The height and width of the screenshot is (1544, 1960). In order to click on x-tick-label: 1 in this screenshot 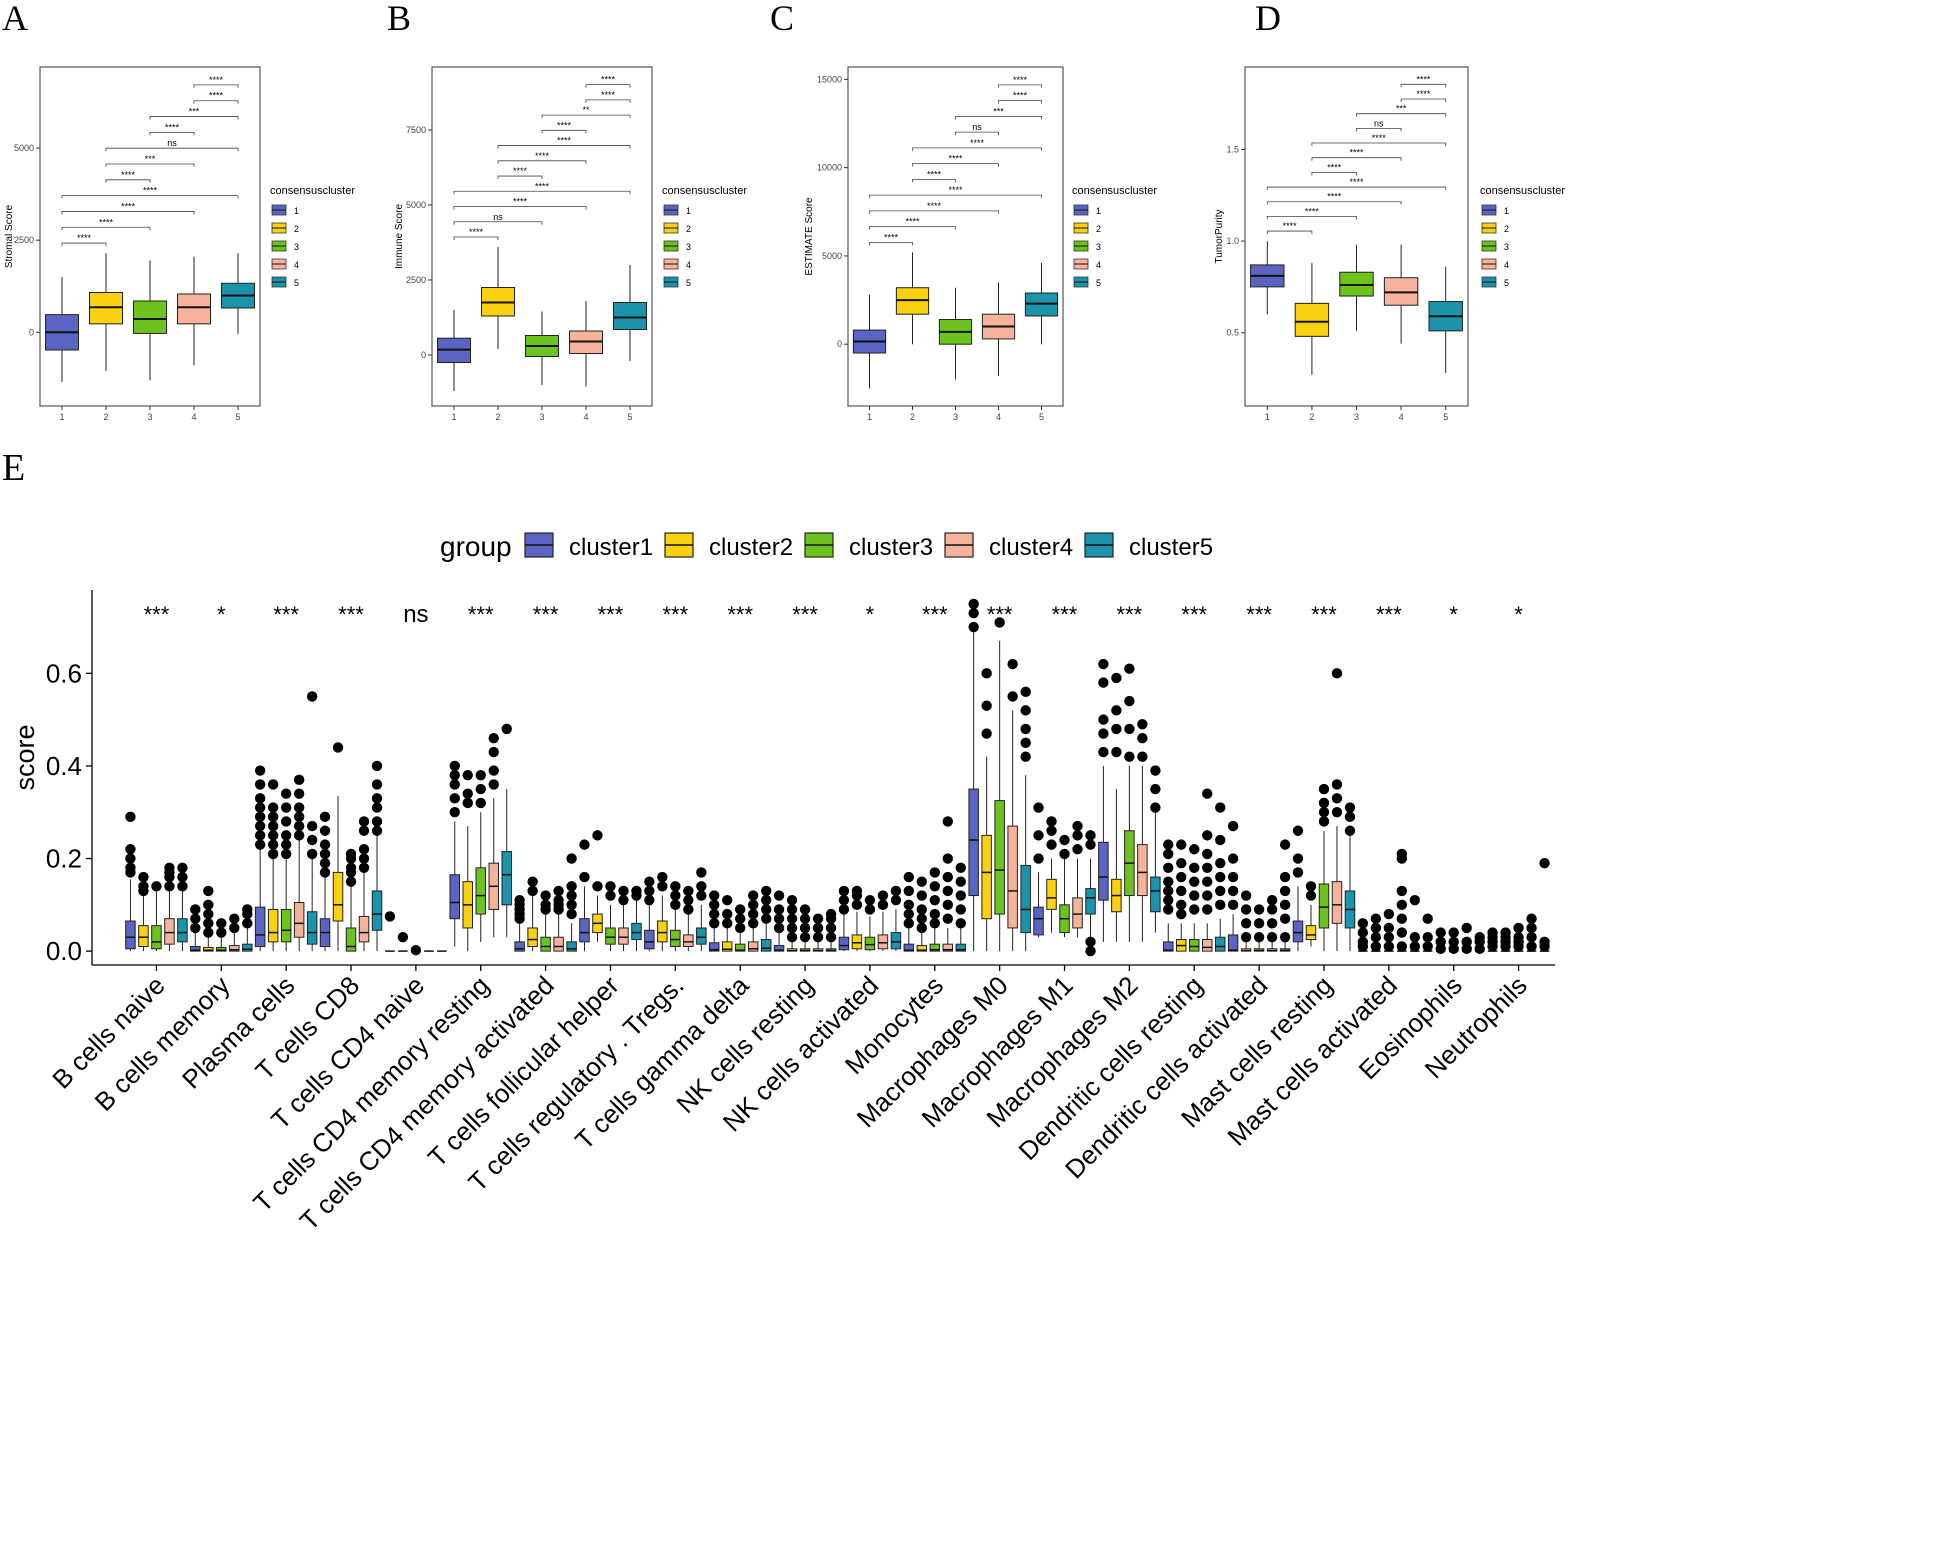, I will do `click(61, 417)`.